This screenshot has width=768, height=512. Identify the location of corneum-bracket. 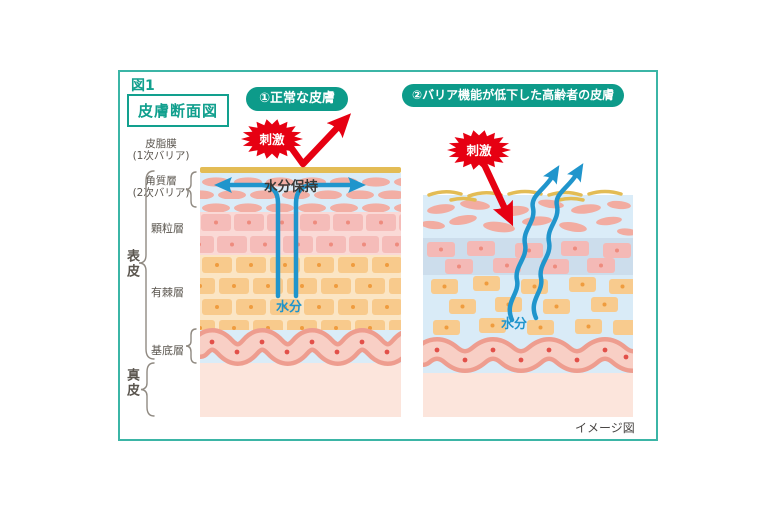
(191, 189).